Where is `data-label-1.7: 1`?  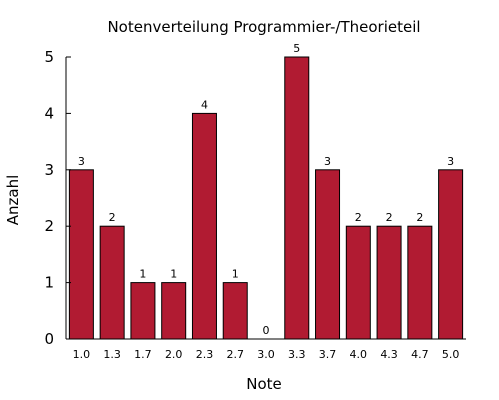 data-label-1.7: 1 is located at coordinates (142, 274).